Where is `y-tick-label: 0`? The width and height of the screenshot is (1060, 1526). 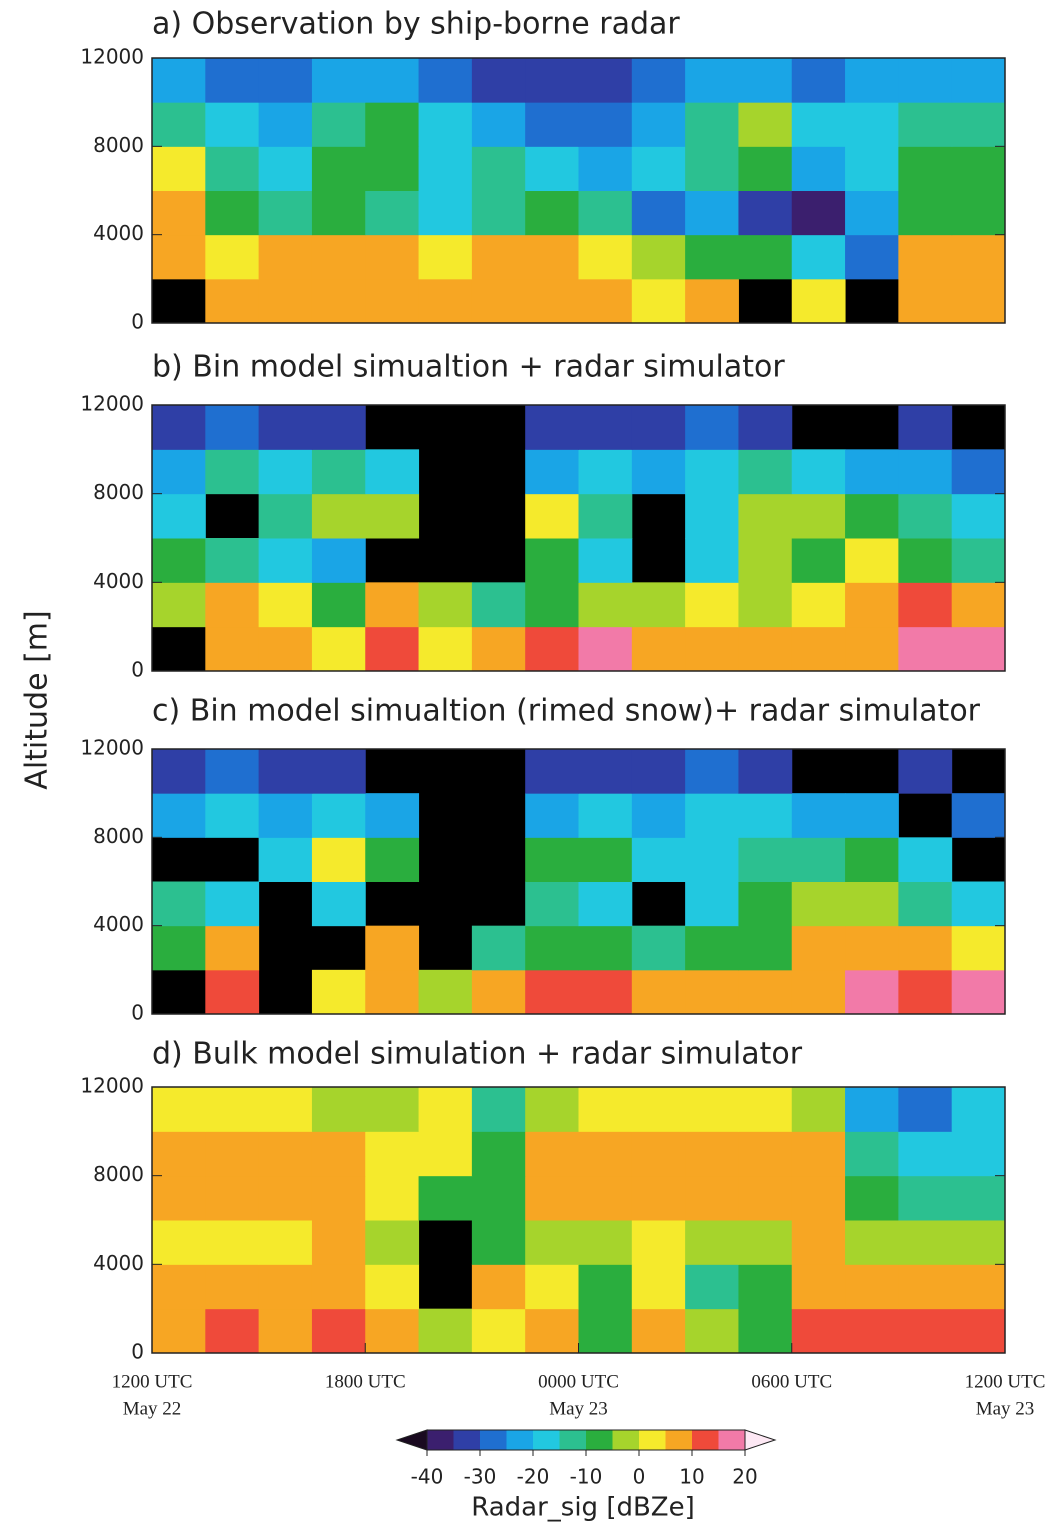
y-tick-label: 0 is located at coordinates (137, 1013).